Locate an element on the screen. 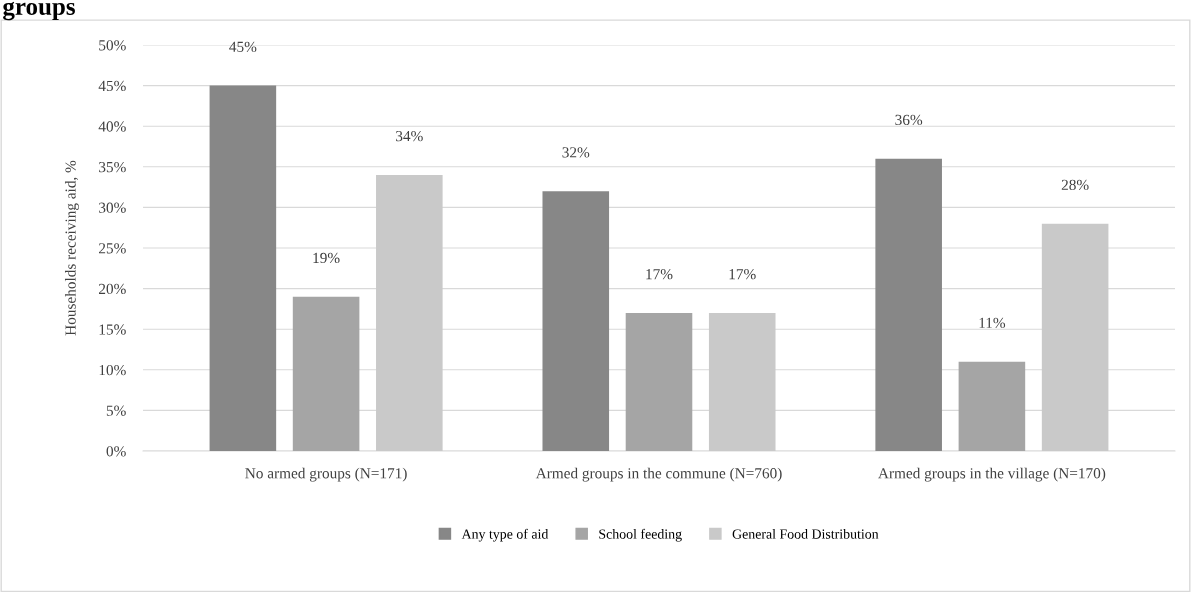  y-tick-label: 0% is located at coordinates (116, 451).